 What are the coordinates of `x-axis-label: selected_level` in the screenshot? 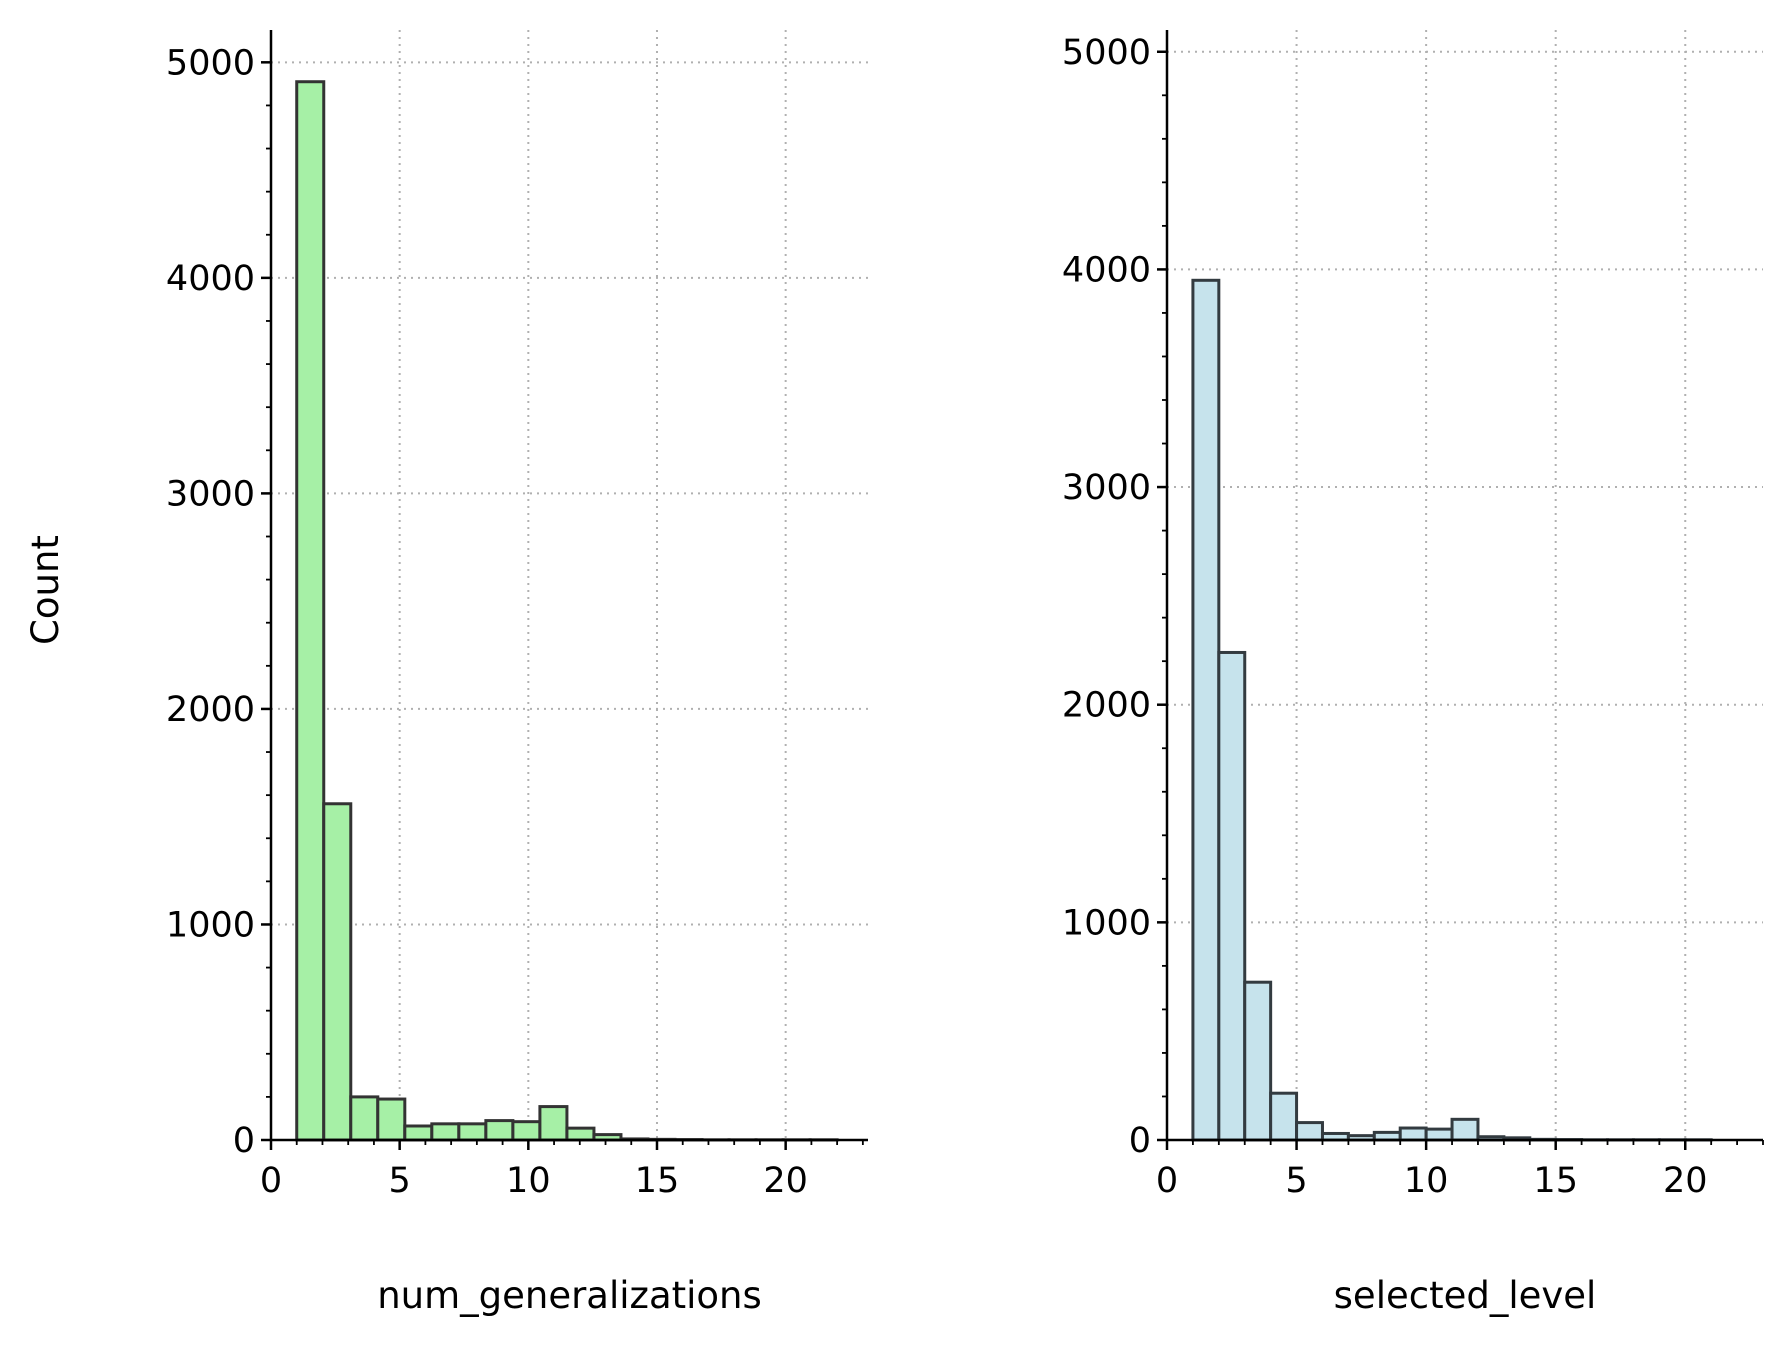 It's located at (1465, 1295).